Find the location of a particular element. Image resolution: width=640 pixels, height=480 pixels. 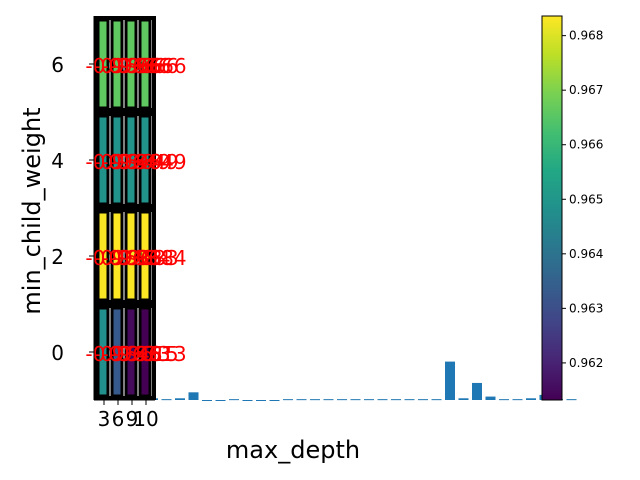

colorbar-tick-label: 0.966 is located at coordinates (586, 145).